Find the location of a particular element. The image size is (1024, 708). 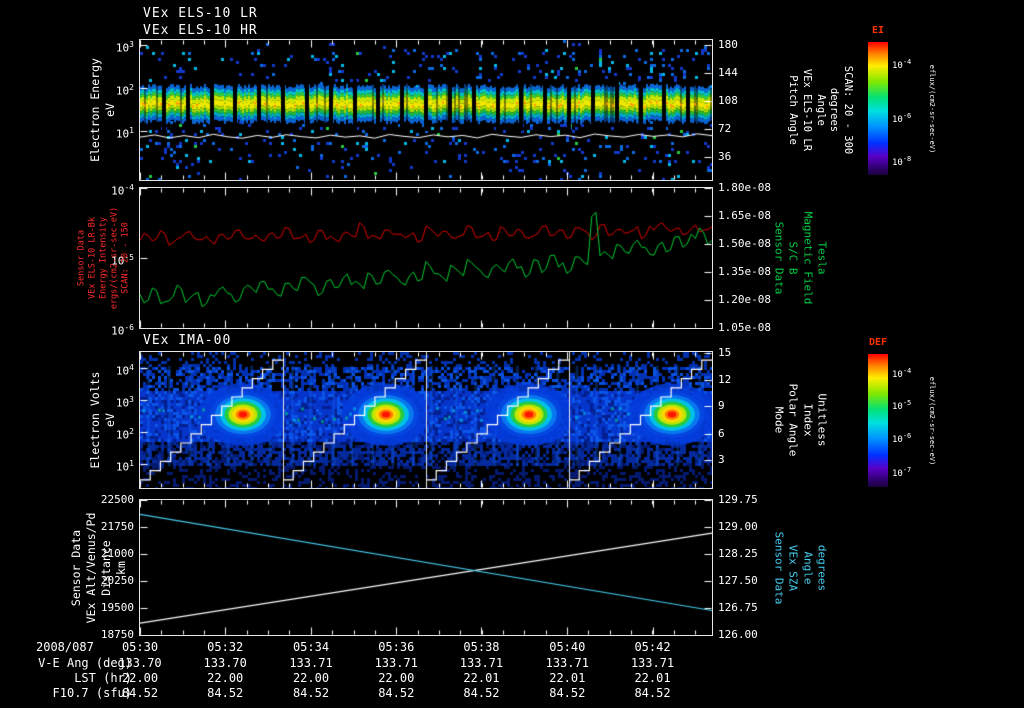

time-tick-label: 05:32 is located at coordinates (225, 647).